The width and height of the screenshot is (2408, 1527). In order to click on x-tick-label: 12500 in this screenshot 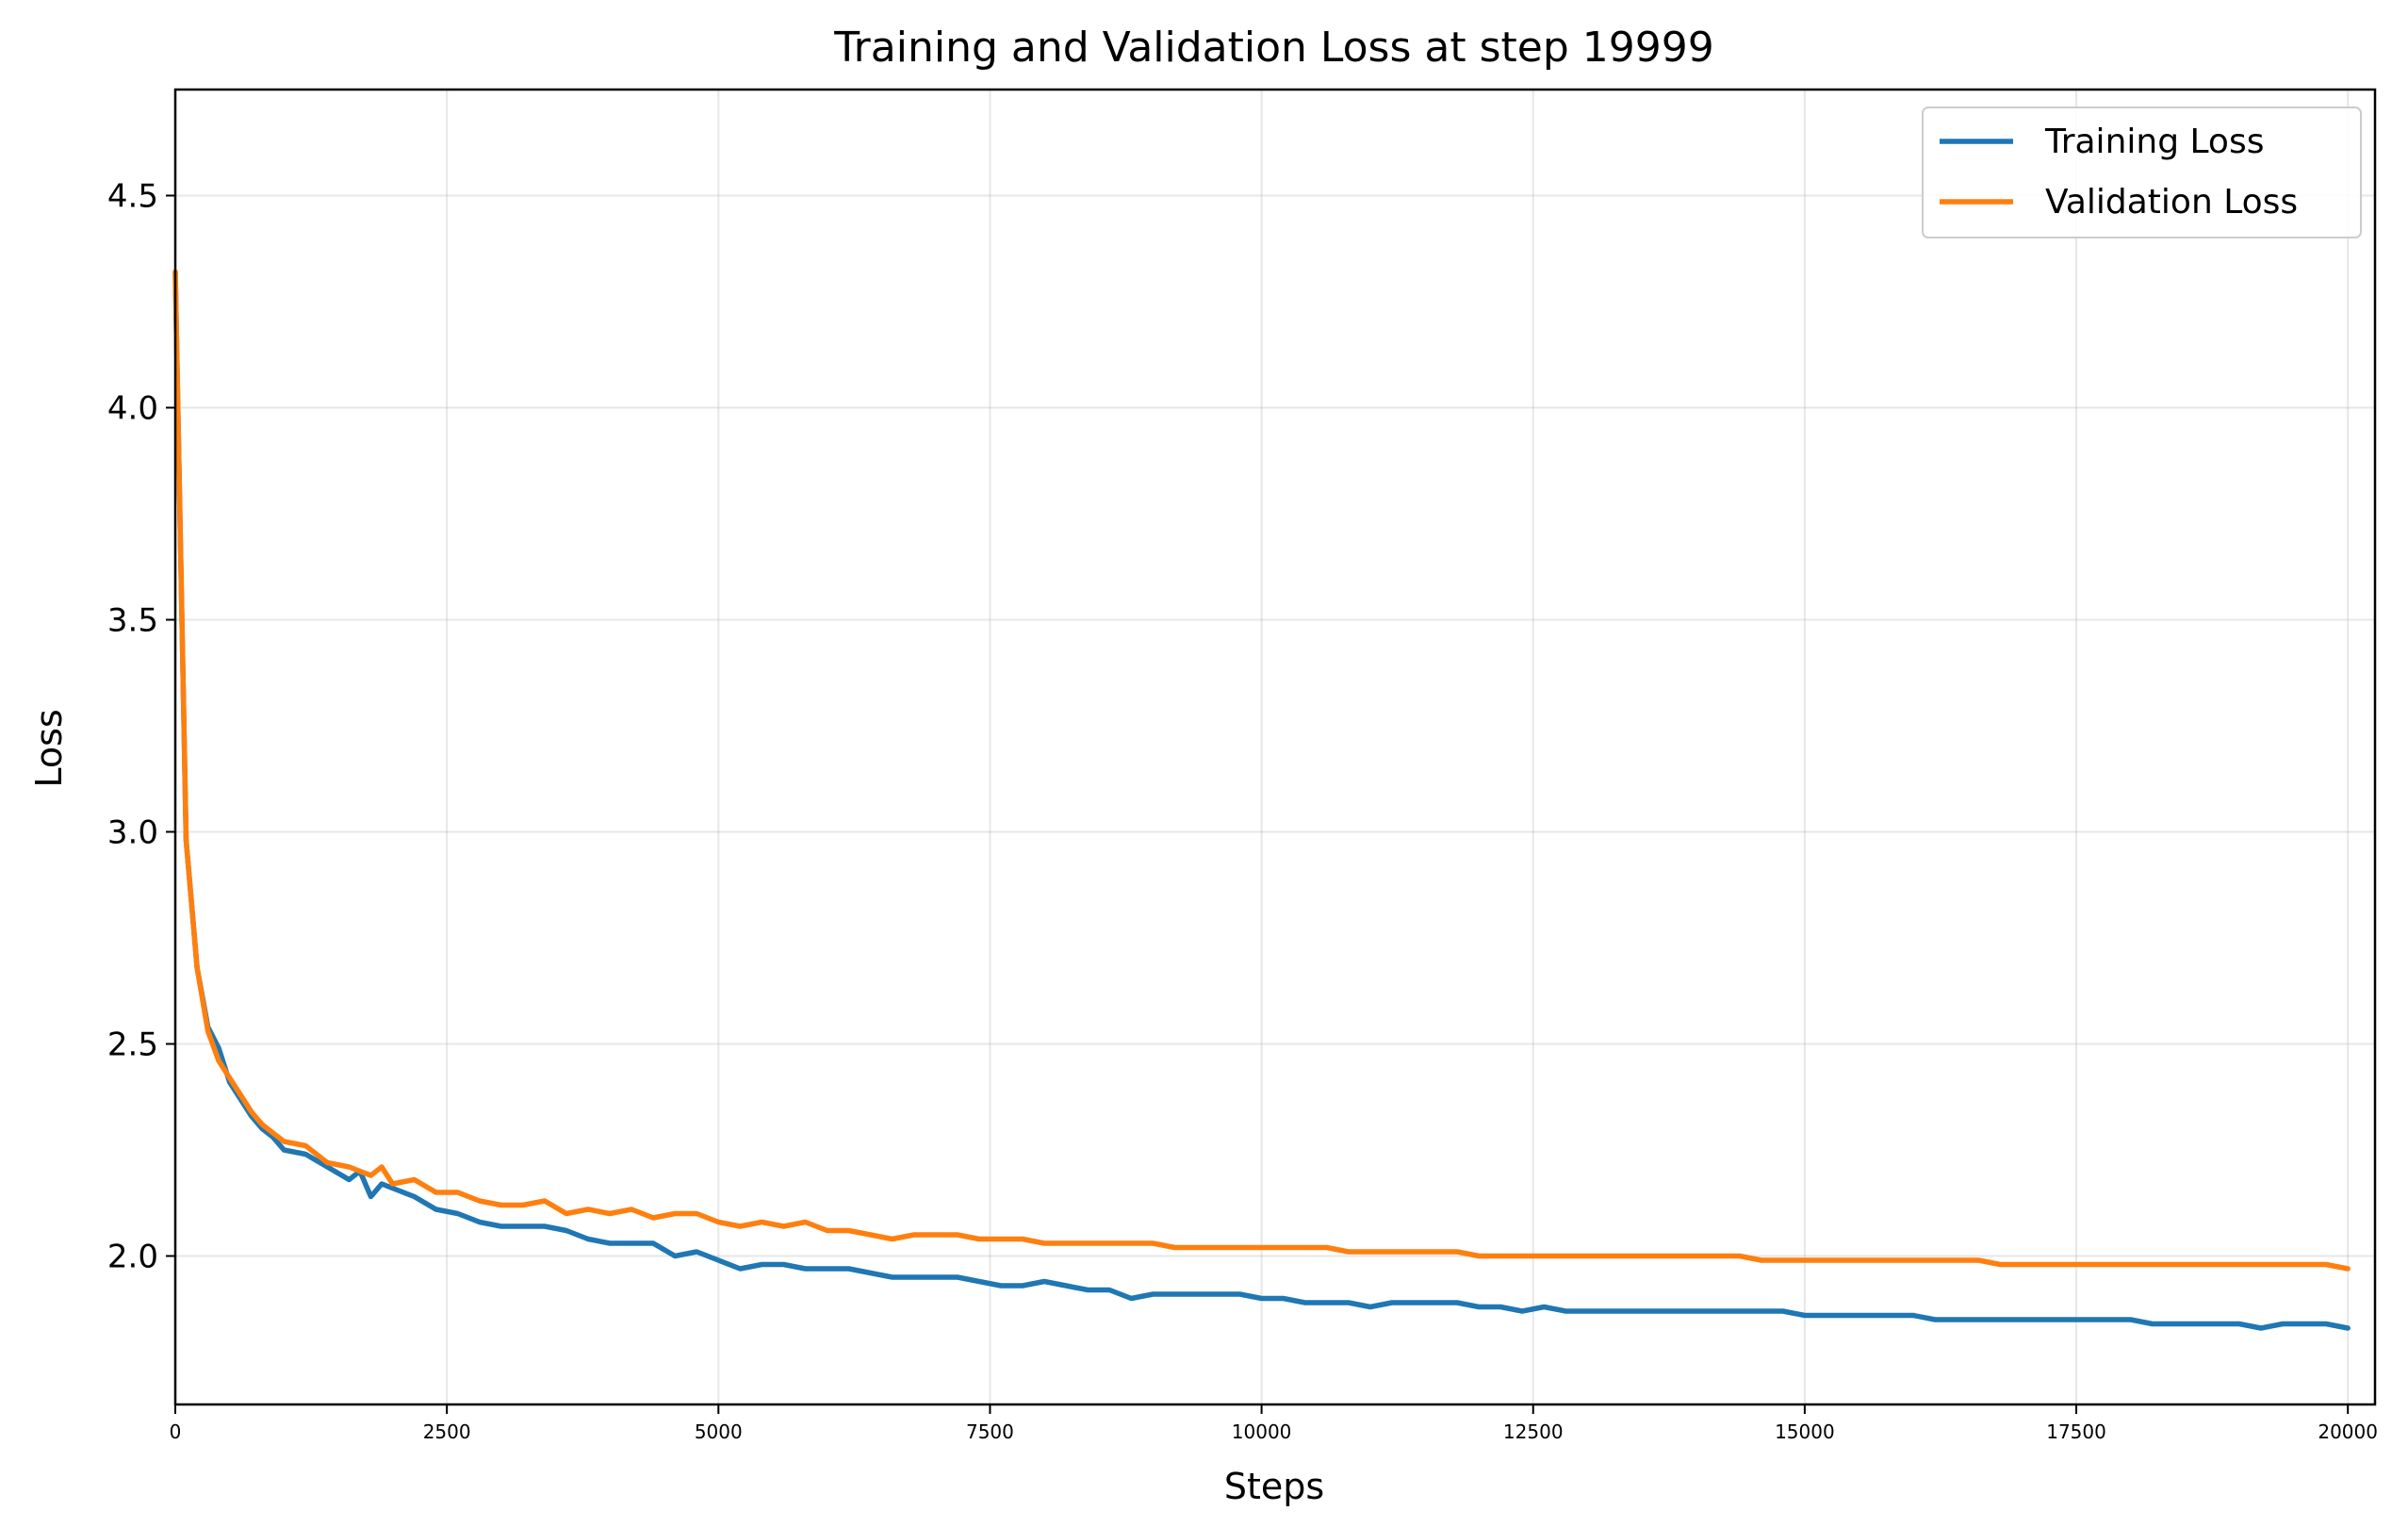, I will do `click(1534, 1431)`.